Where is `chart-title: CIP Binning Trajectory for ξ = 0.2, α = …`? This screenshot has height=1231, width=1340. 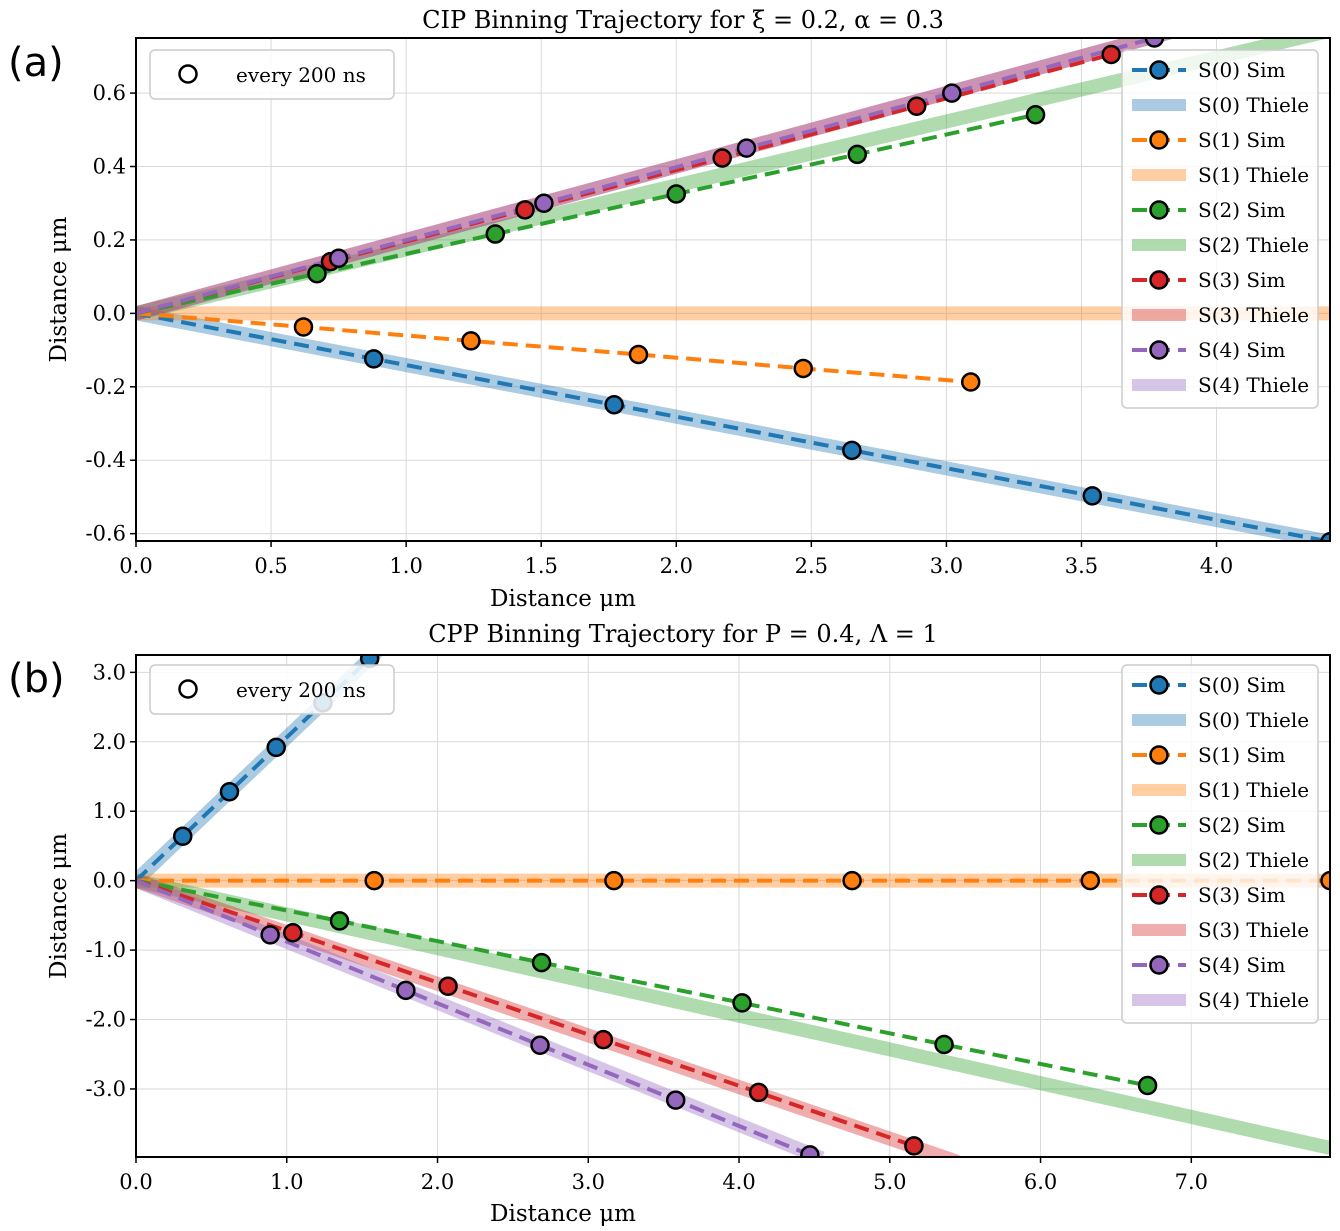 chart-title: CIP Binning Trajectory for ξ = 0.2, α = … is located at coordinates (683, 20).